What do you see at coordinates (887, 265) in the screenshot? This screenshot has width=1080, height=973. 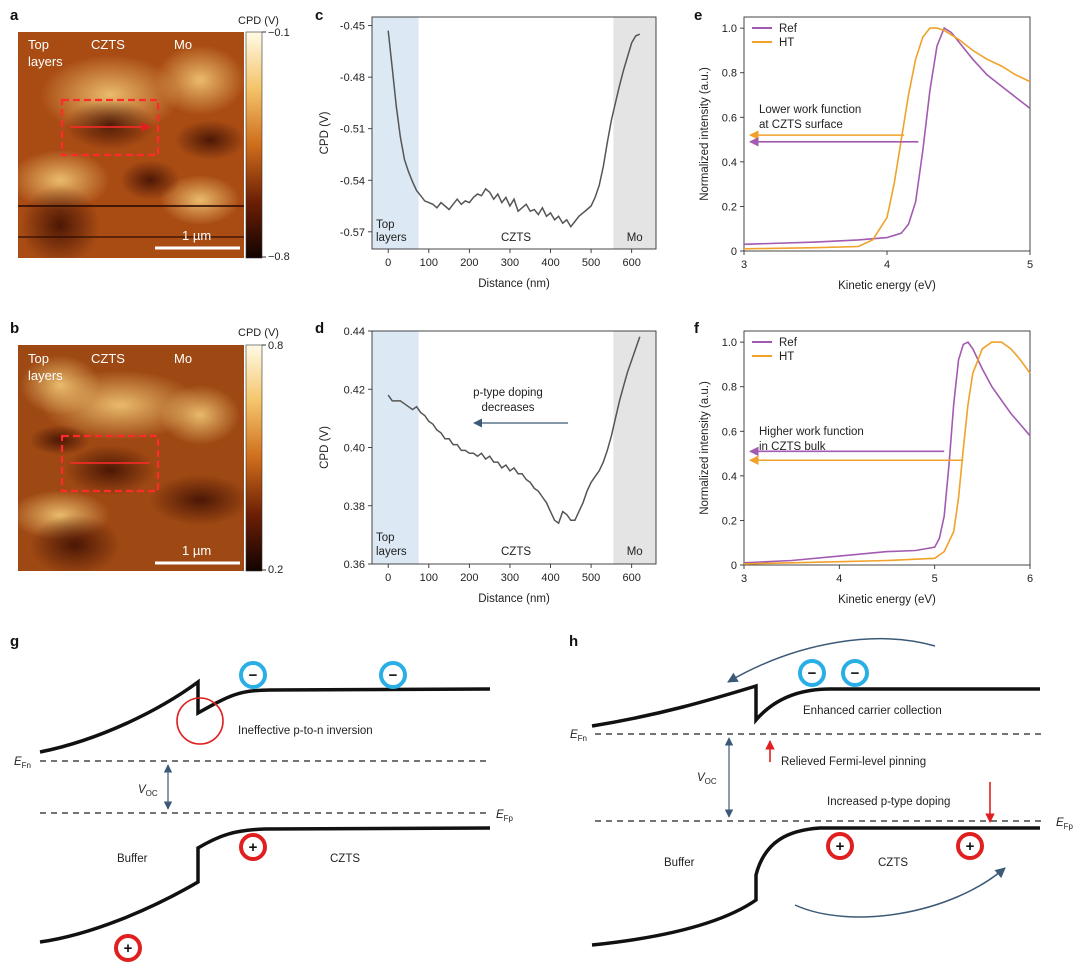 I see `e-xtick-label: 4` at bounding box center [887, 265].